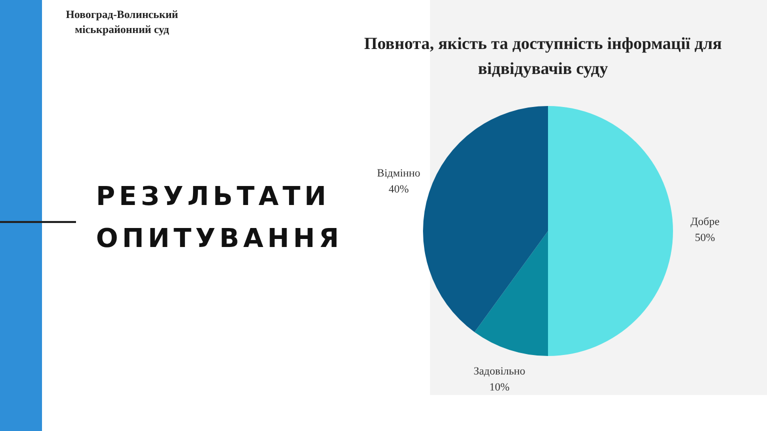 The width and height of the screenshot is (767, 431). Describe the element at coordinates (122, 23) in the screenshot. I see `text: Новоград-Волинський міськрайонний суд` at that location.